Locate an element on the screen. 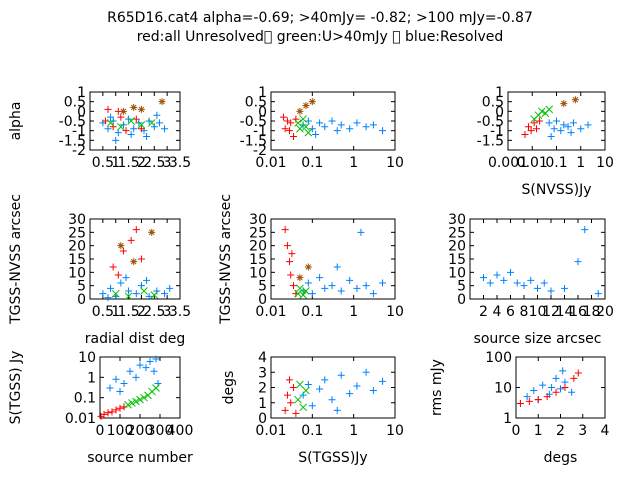 The height and width of the screenshot is (480, 640). y-tick-label: 1 is located at coordinates (507, 419).